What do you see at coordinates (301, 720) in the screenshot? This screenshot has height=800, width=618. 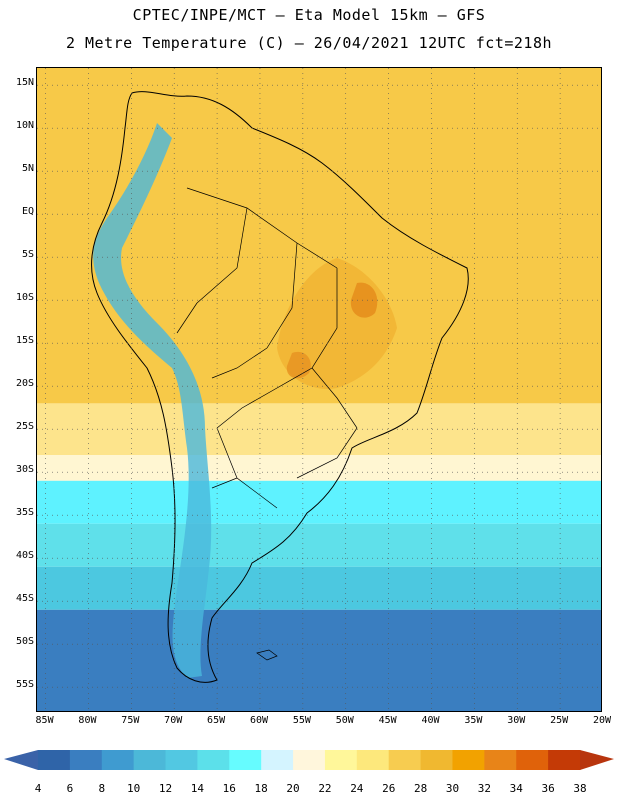 I see `longitude-tick-label: 55W` at bounding box center [301, 720].